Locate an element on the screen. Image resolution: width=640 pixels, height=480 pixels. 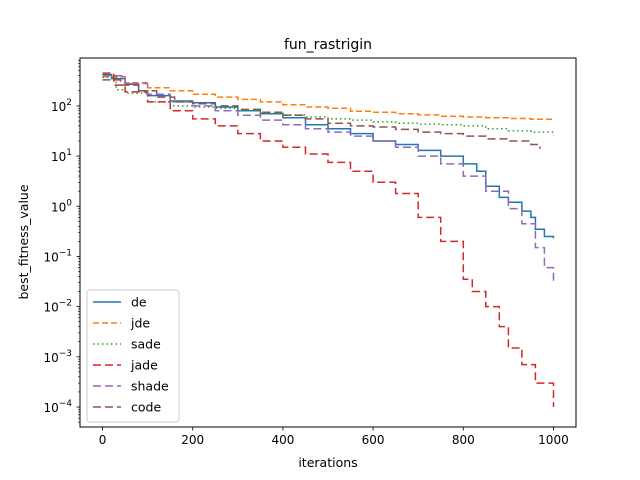
x-tick-label: 200 is located at coordinates (192, 440).